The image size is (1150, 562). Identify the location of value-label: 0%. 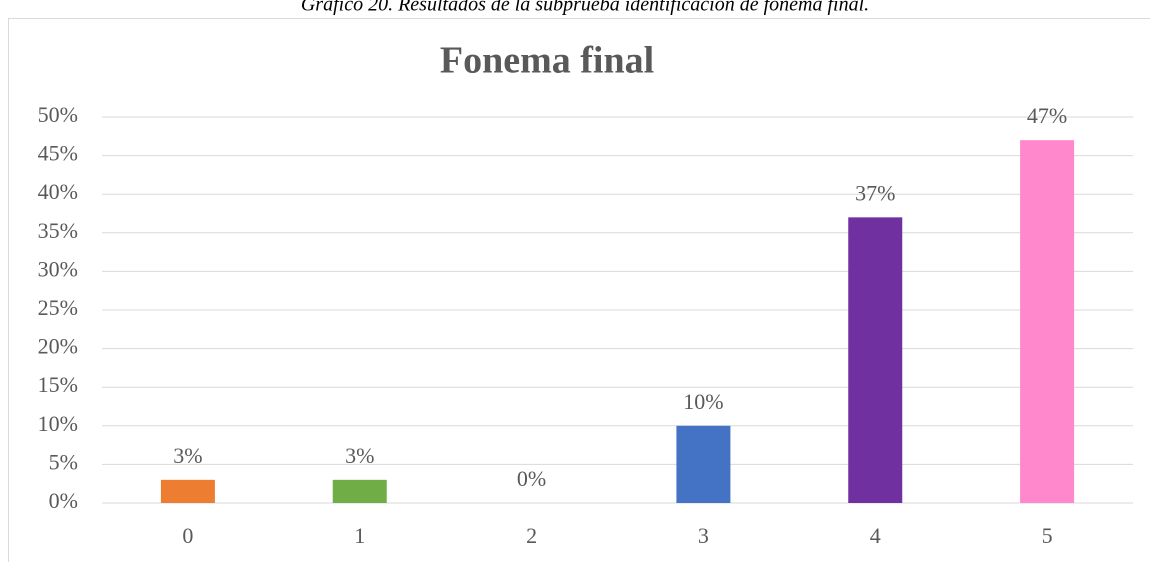
(531, 478).